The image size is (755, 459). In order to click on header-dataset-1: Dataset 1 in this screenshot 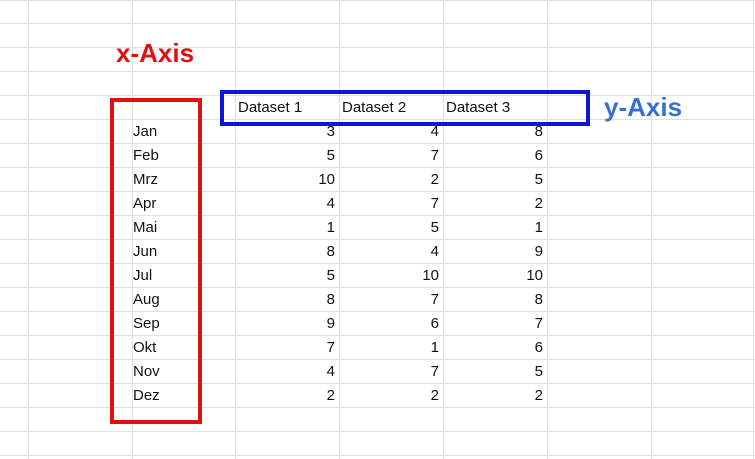, I will do `click(270, 107)`.